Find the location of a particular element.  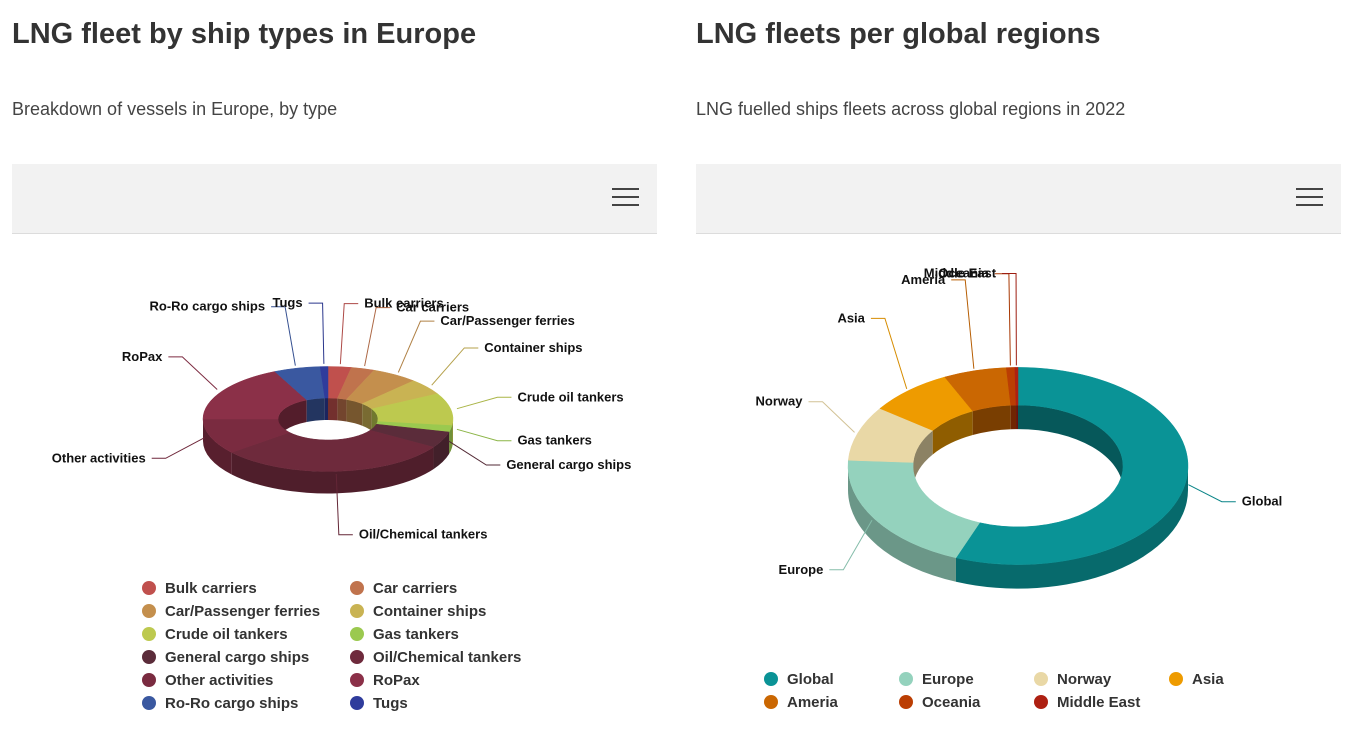

legend-label-asia: Asia is located at coordinates (1208, 679).